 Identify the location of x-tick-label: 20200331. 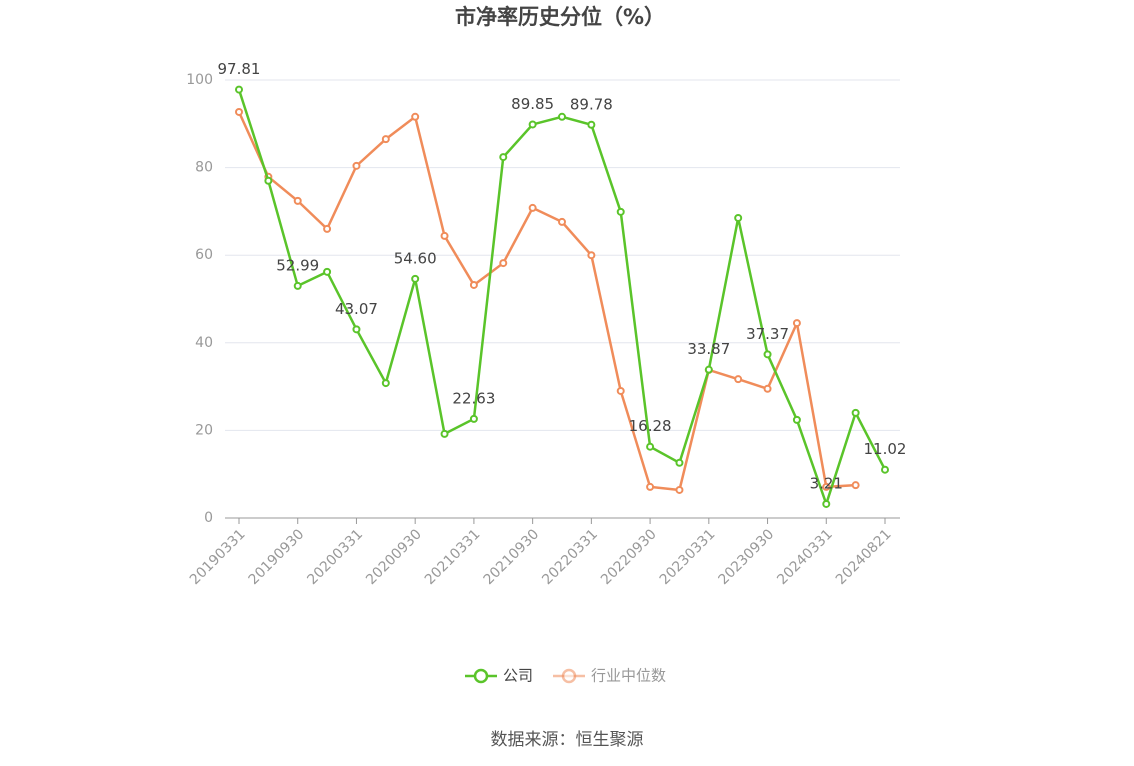
(335, 557).